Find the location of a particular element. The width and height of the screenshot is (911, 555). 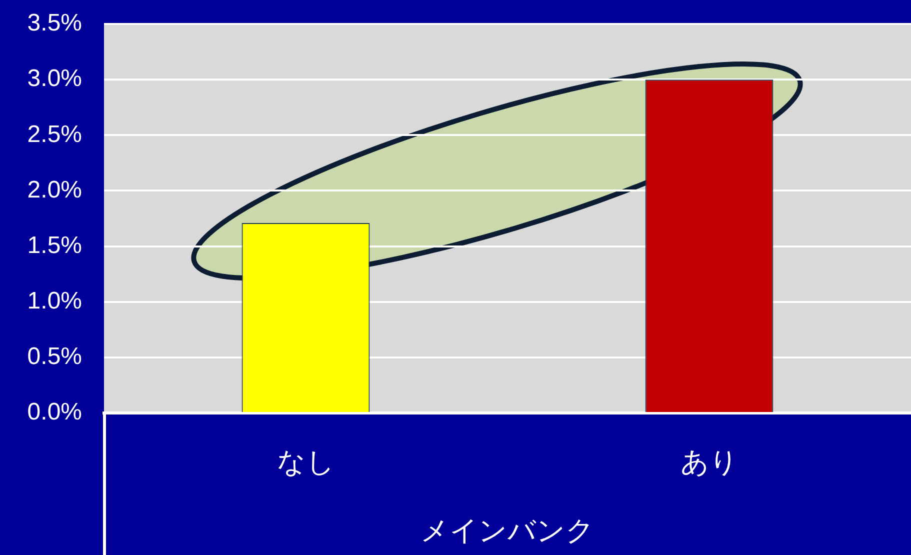

y-tick-label: 3.0% is located at coordinates (54, 78).